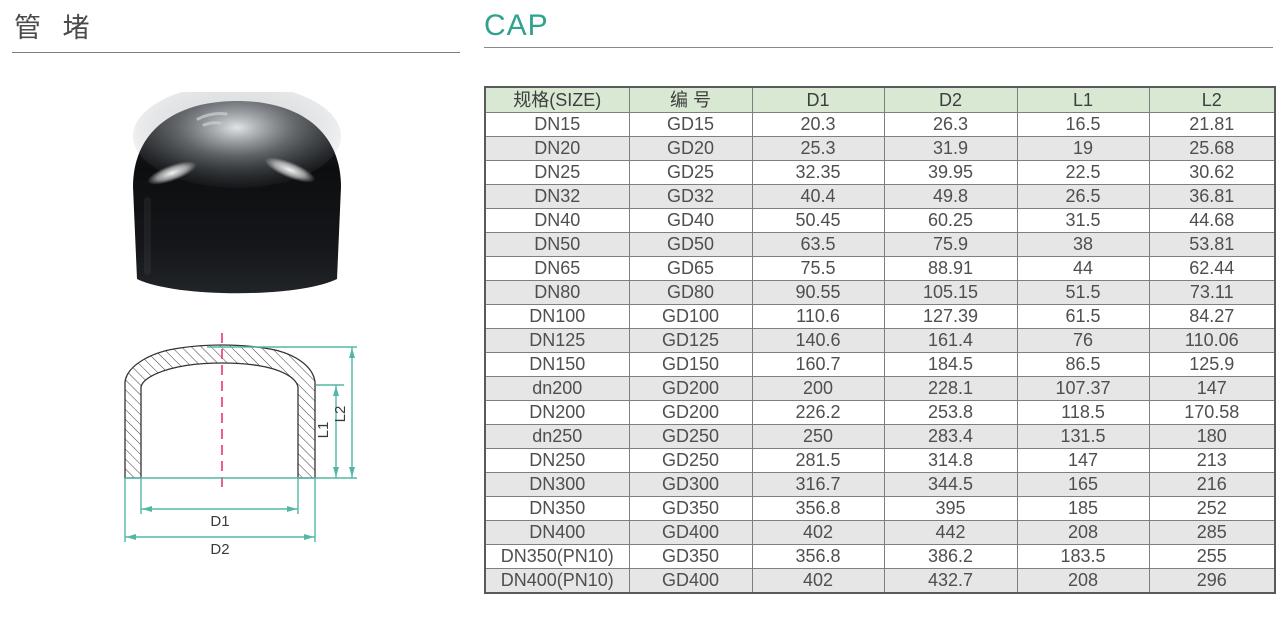 Image resolution: width=1286 pixels, height=618 pixels. Describe the element at coordinates (1083, 124) in the screenshot. I see `cell: 16.5` at that location.